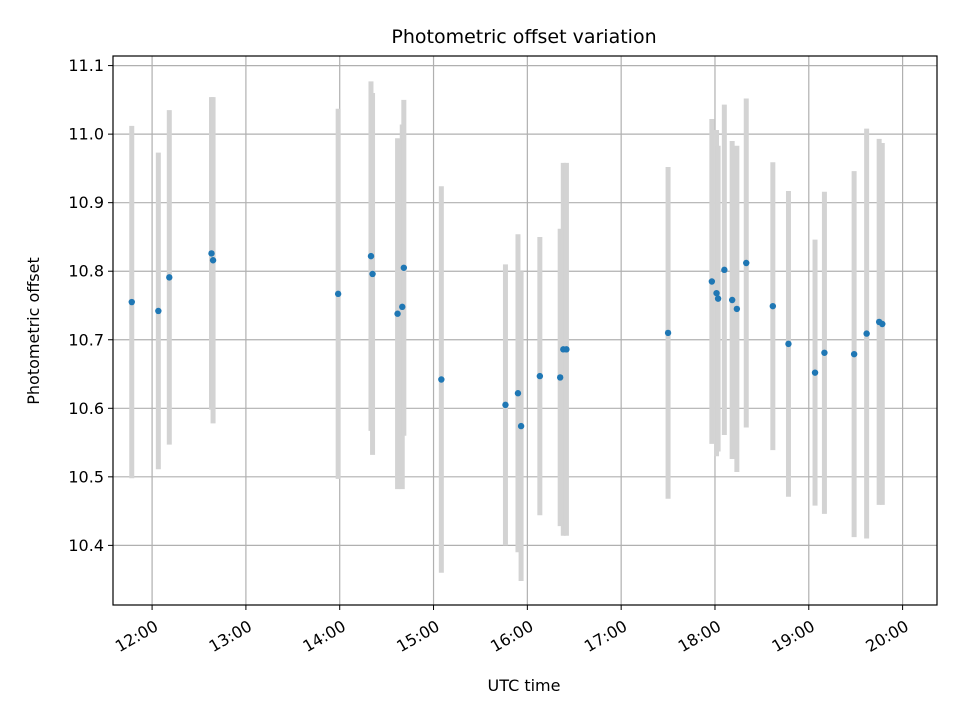  I want to click on chart-title: Photometric offset variation, so click(523, 37).